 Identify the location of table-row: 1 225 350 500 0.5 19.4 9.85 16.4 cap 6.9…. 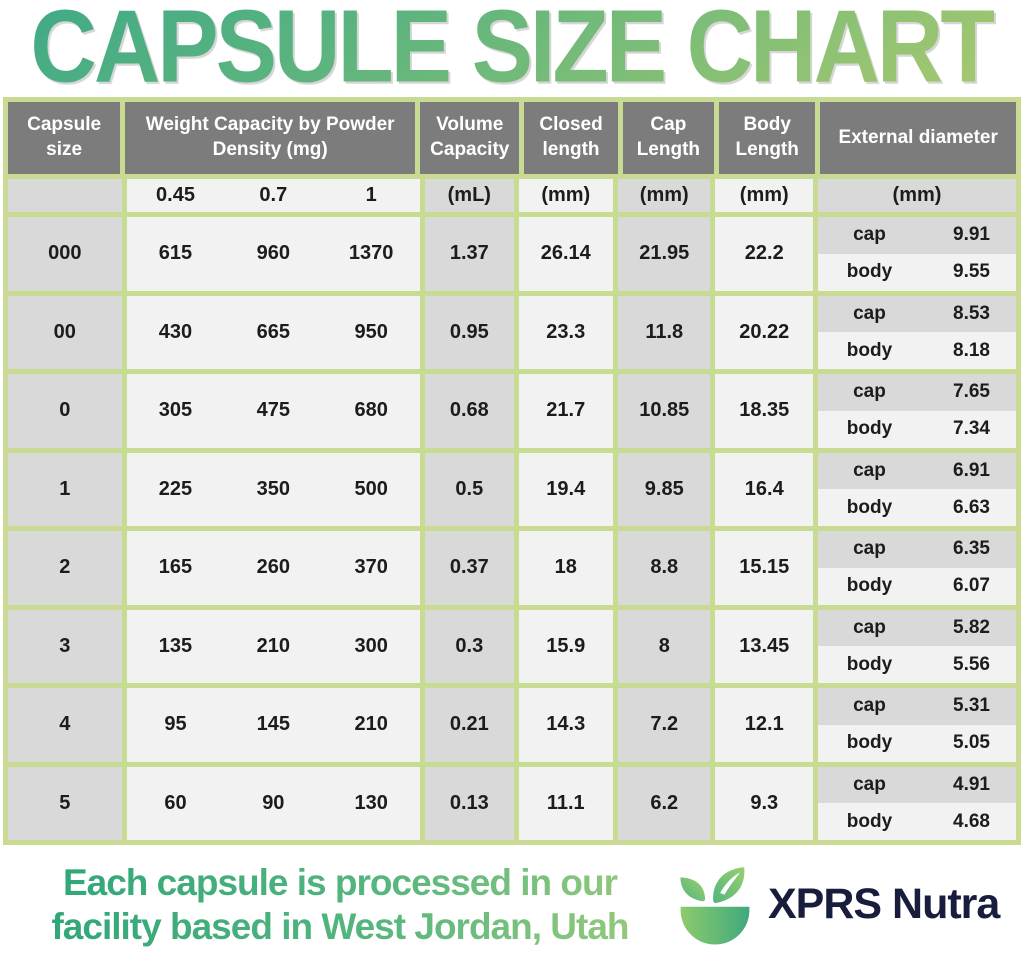
(512, 489).